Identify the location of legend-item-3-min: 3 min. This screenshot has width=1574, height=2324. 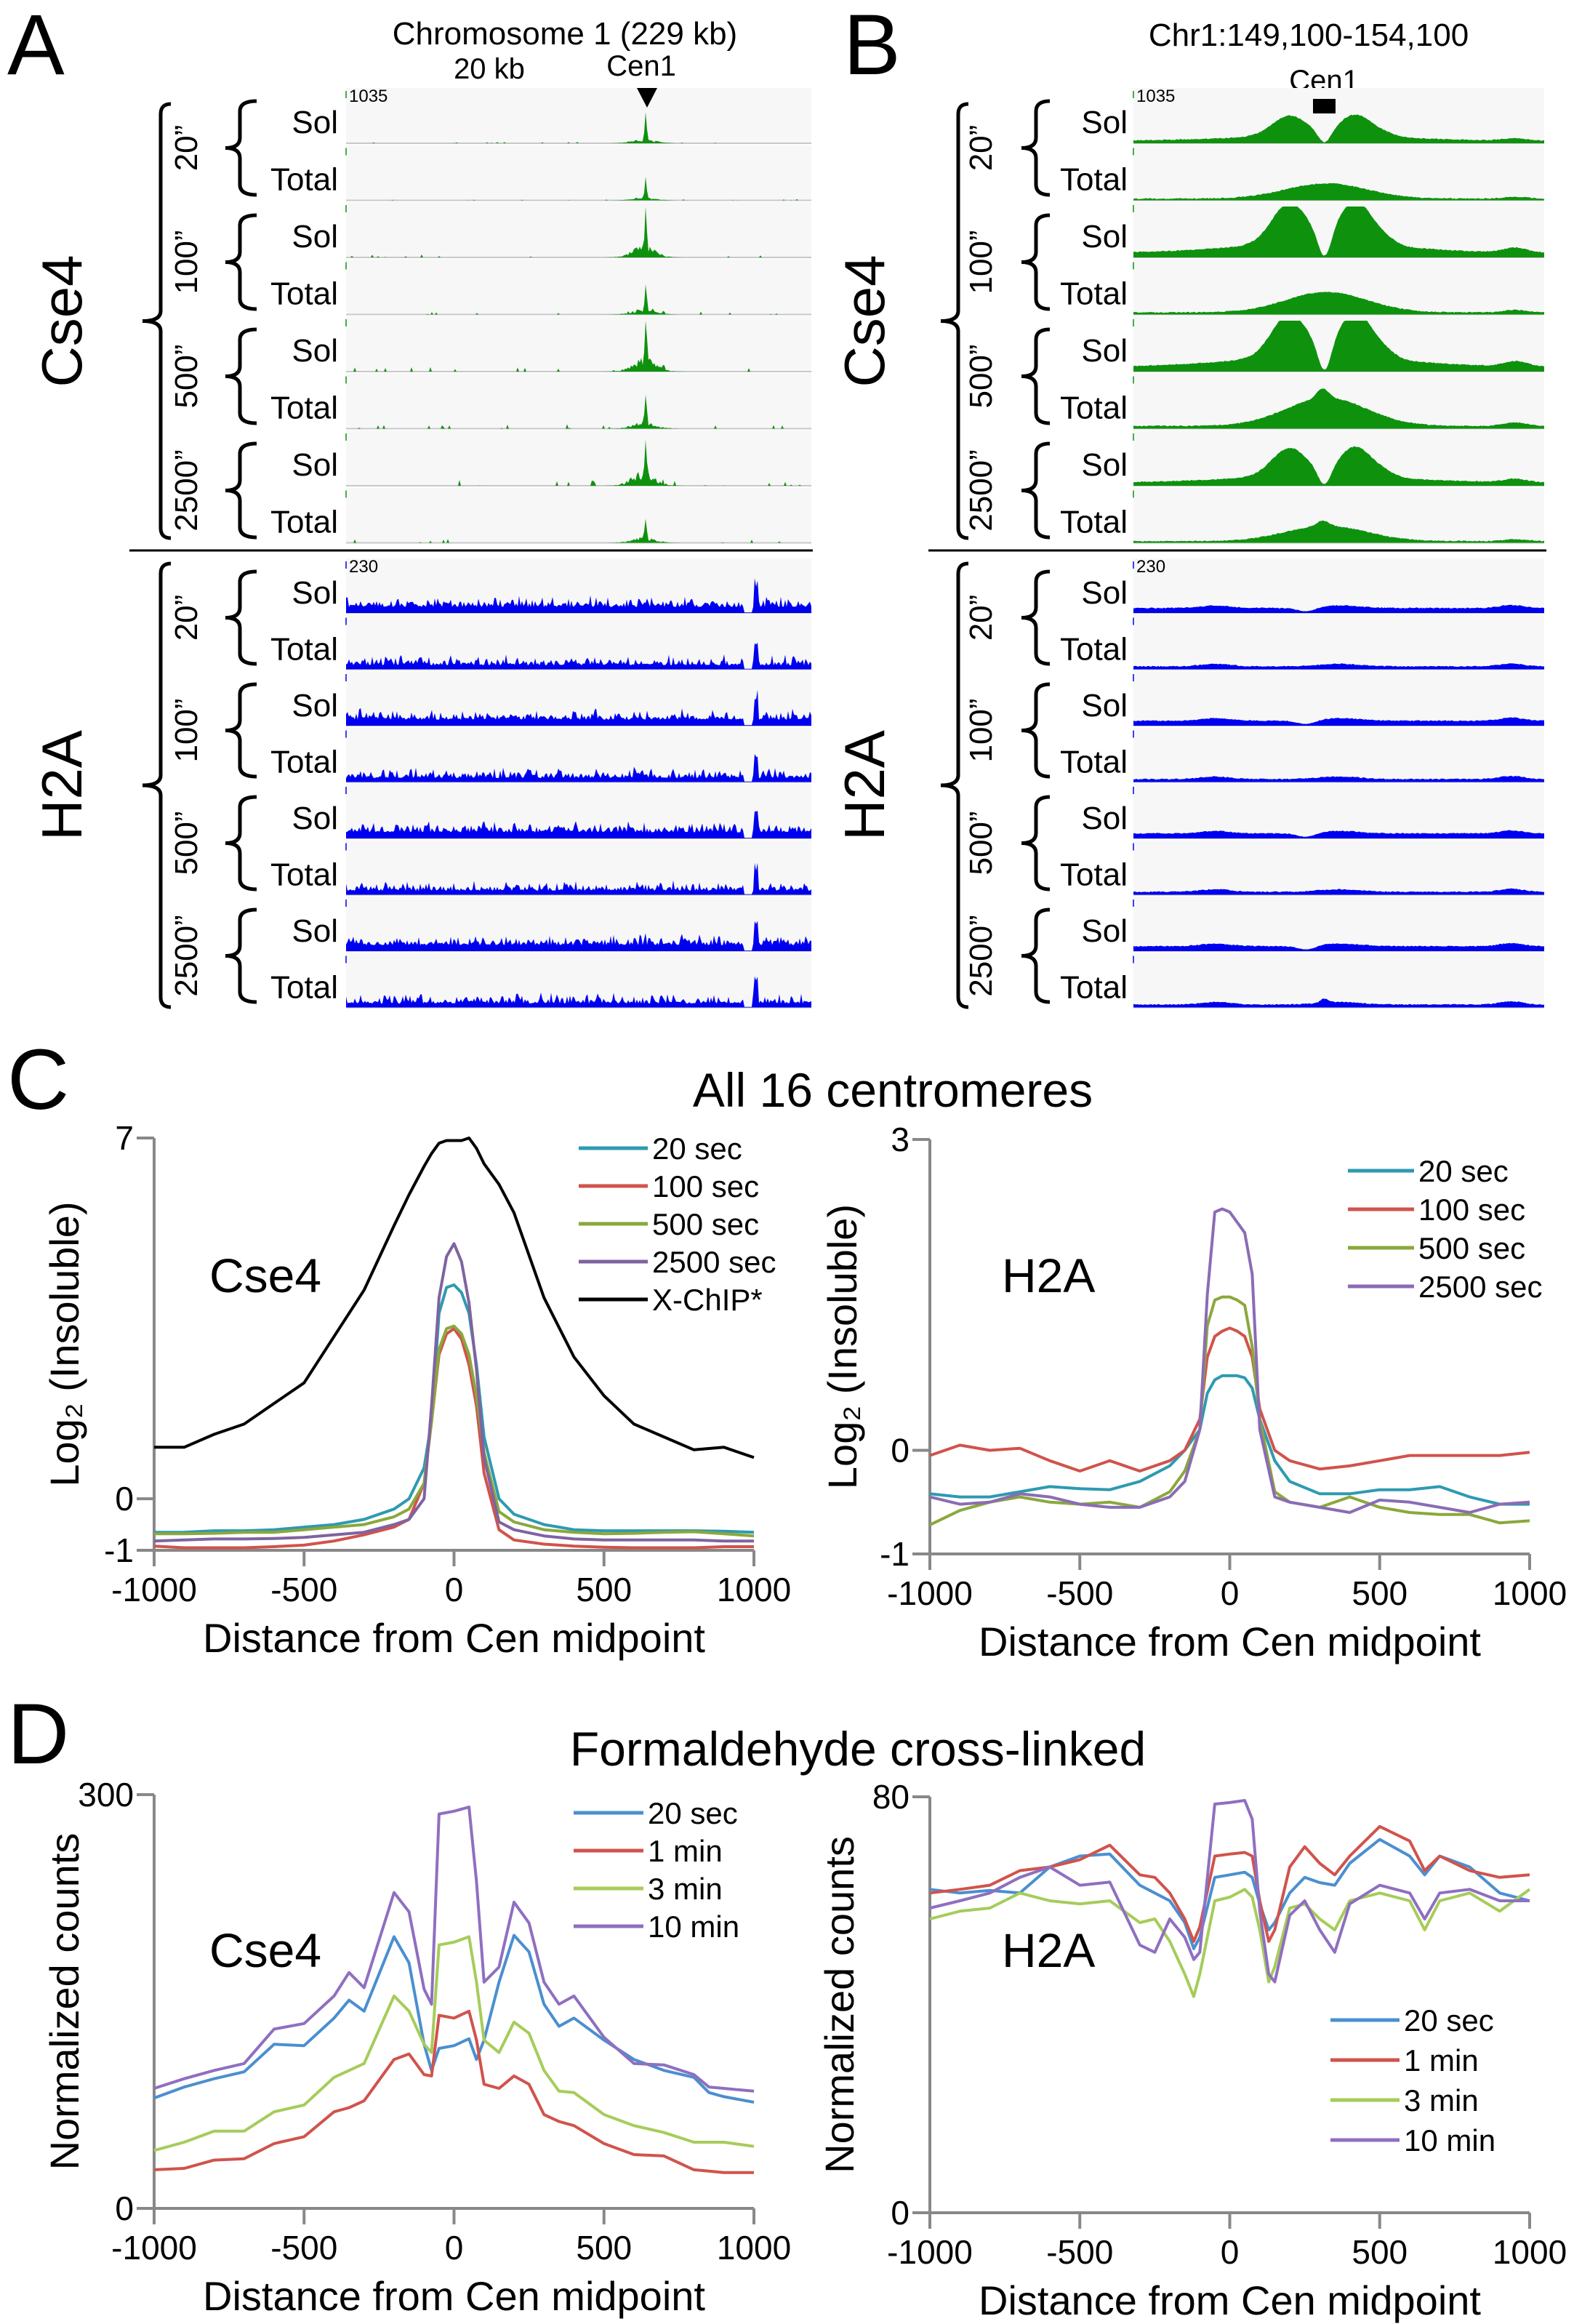
(1404, 2100).